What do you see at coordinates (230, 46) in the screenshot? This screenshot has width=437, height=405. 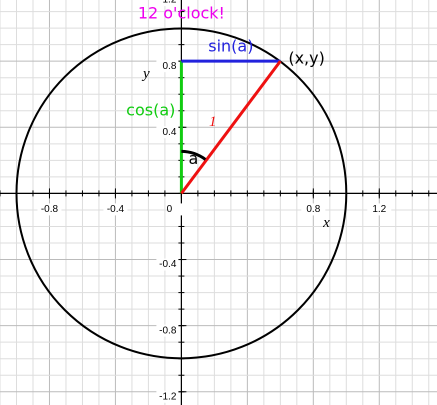 I see `sin-label: sin(a)` at bounding box center [230, 46].